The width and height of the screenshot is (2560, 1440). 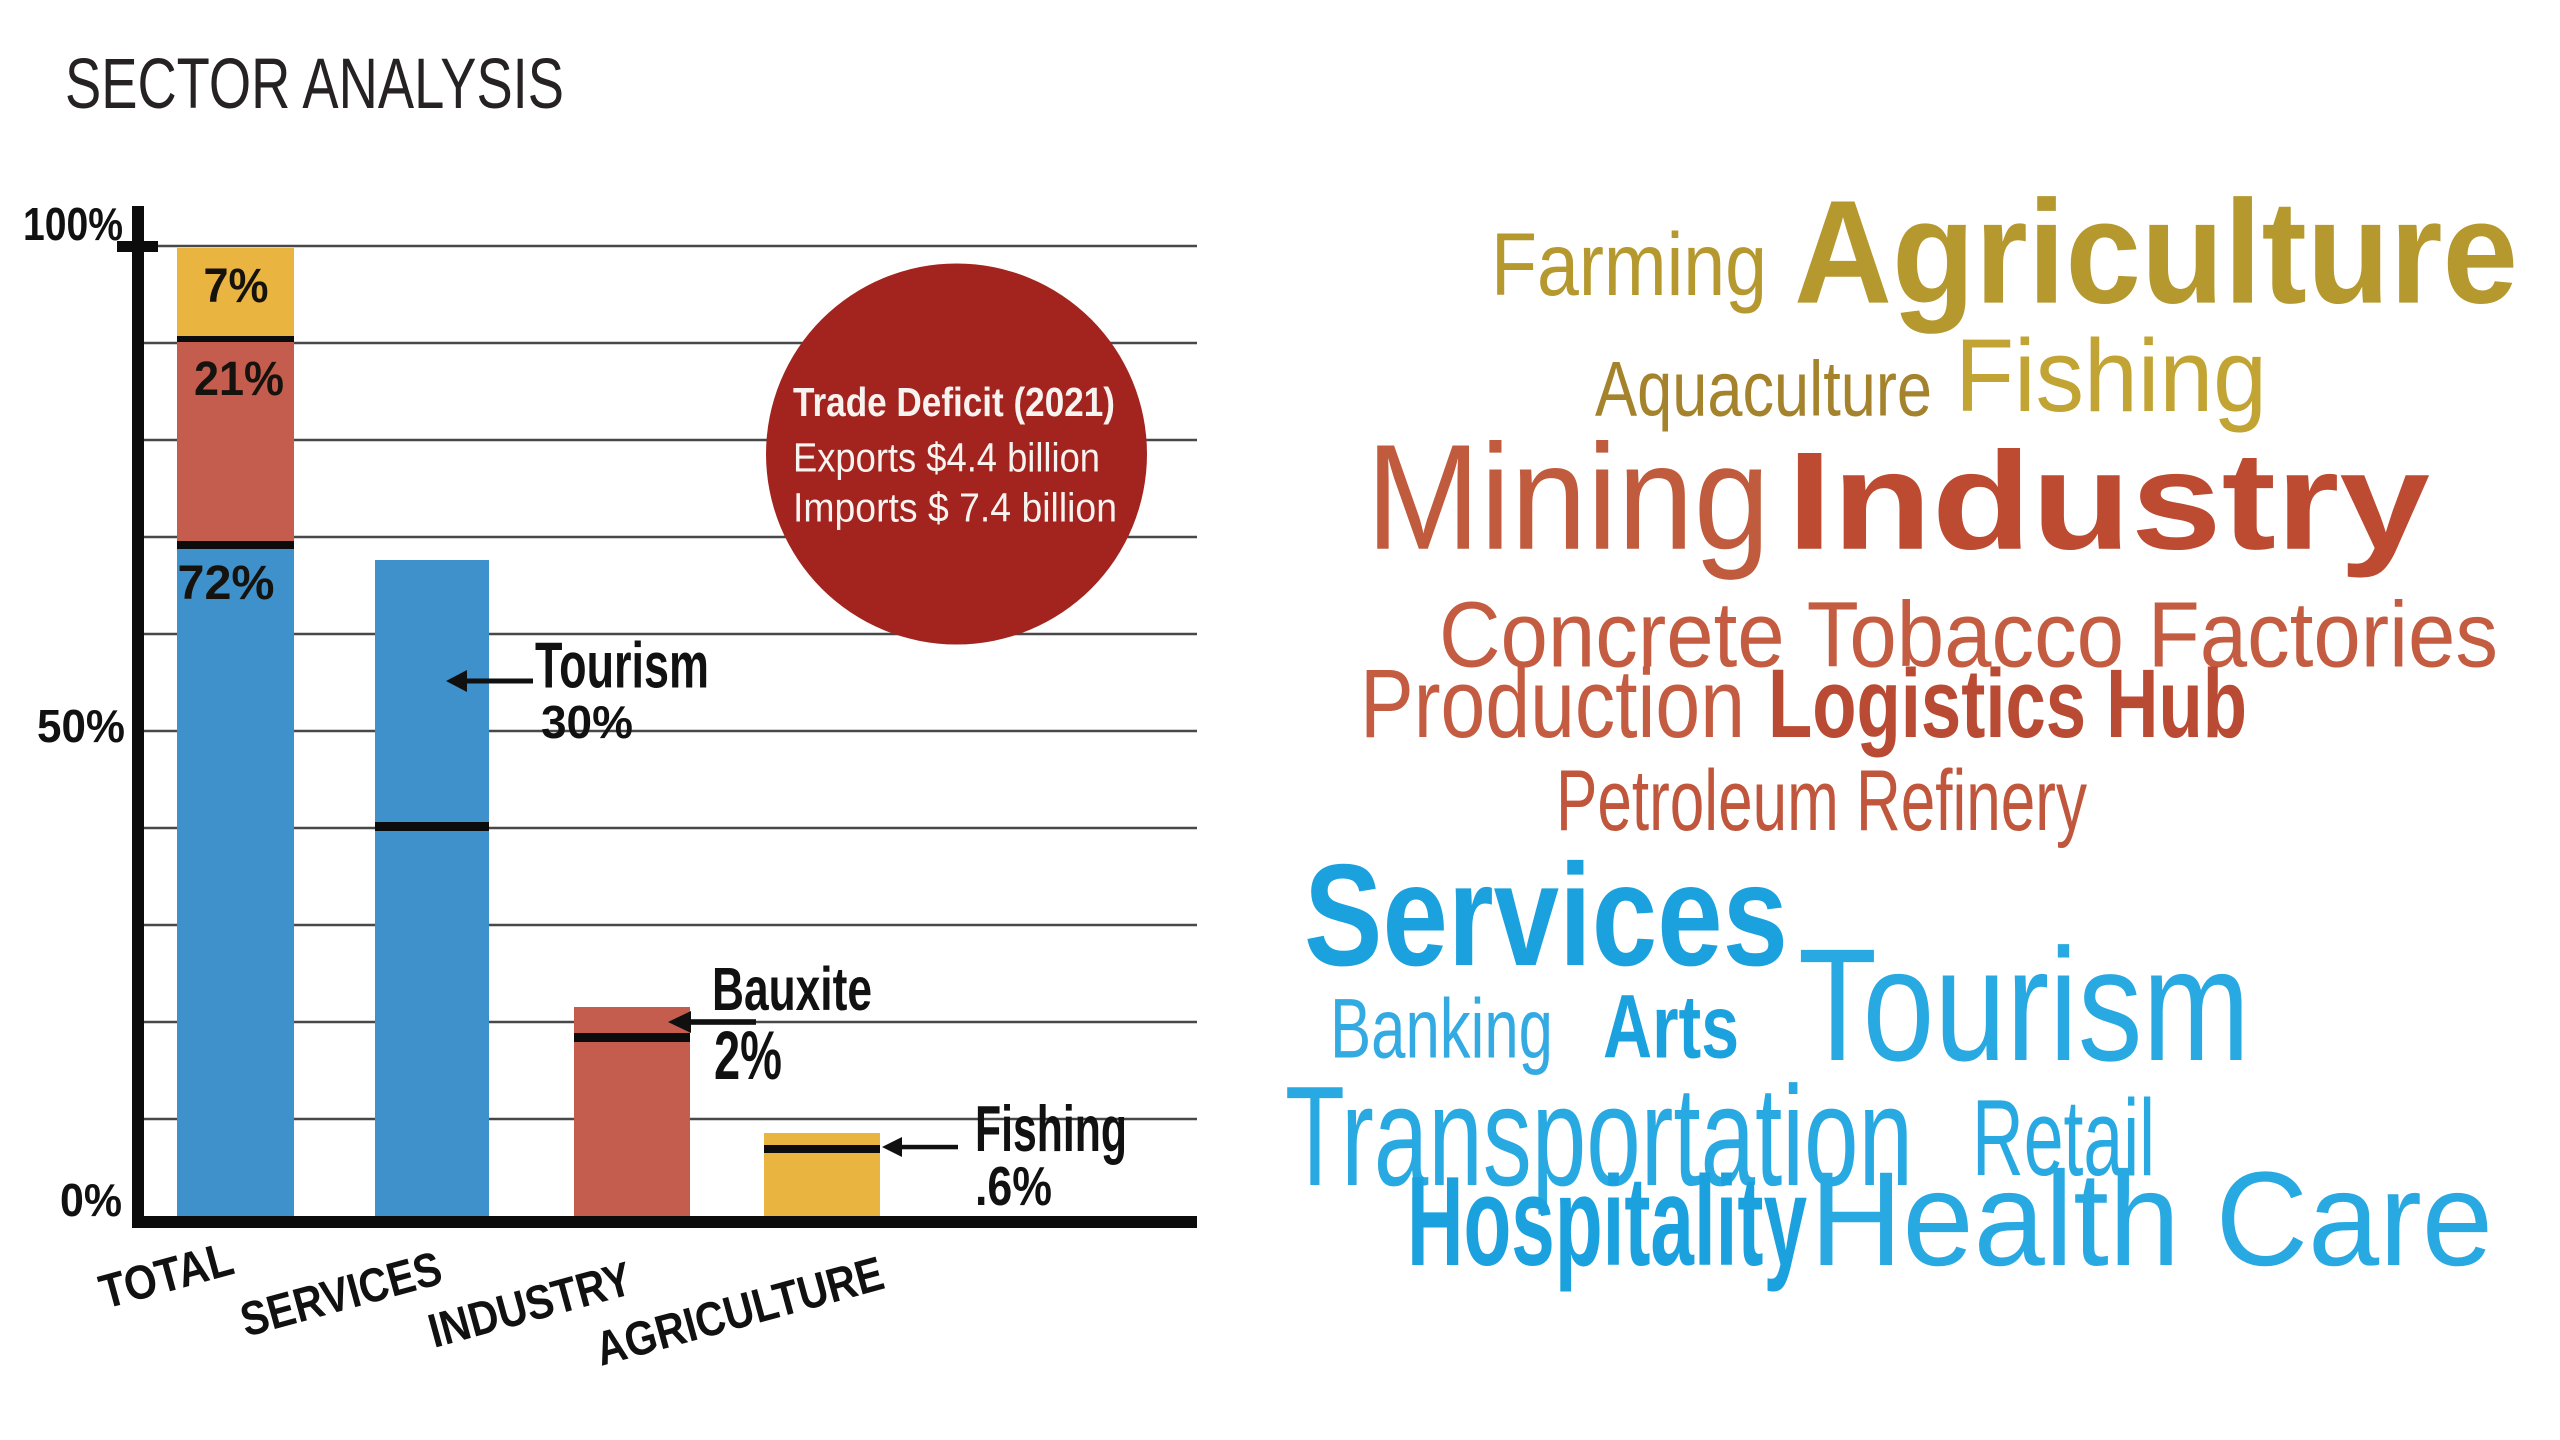 What do you see at coordinates (1629, 264) in the screenshot?
I see `svg-text: Farming` at bounding box center [1629, 264].